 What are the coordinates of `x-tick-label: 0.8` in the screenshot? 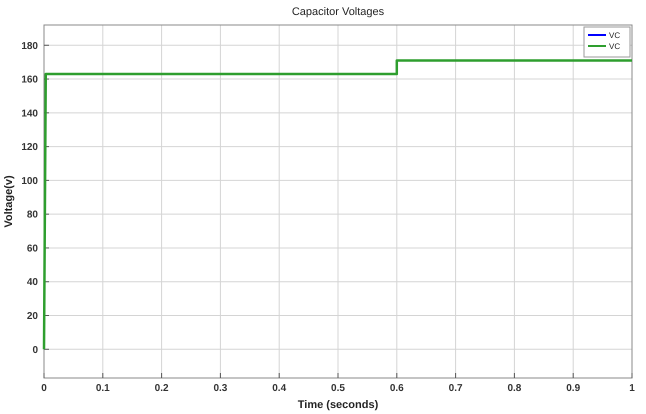 It's located at (514, 388).